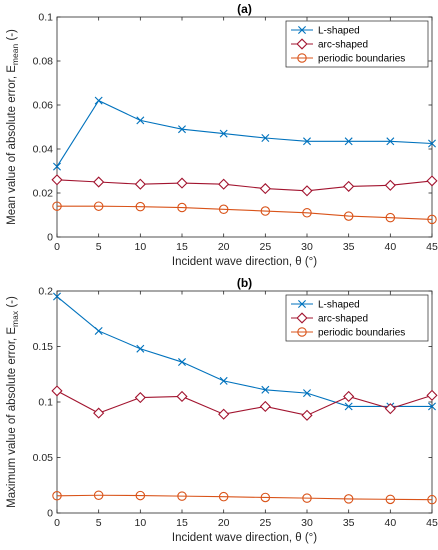 This screenshot has height=550, width=438. Describe the element at coordinates (244, 9) in the screenshot. I see `panel-title: (a)` at that location.